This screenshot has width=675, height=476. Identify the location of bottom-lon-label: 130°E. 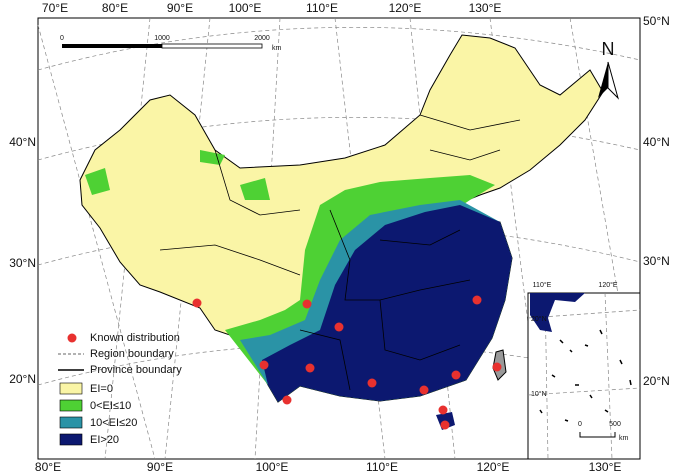
(605, 467).